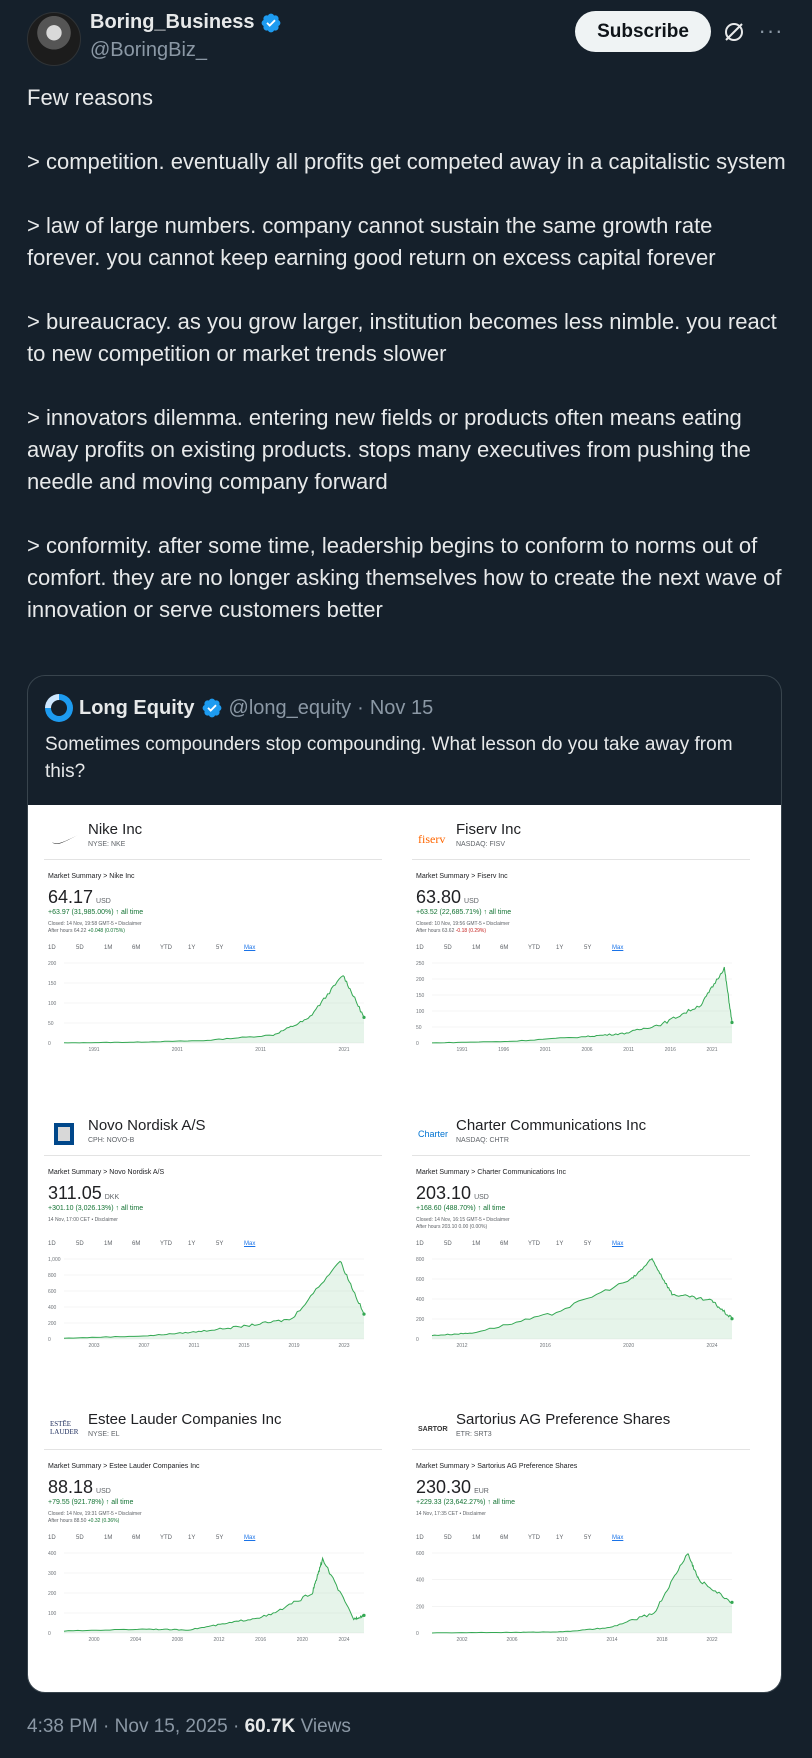 Image resolution: width=812 pixels, height=1758 pixels. What do you see at coordinates (711, 1050) in the screenshot?
I see `x-tick-label: 2021` at bounding box center [711, 1050].